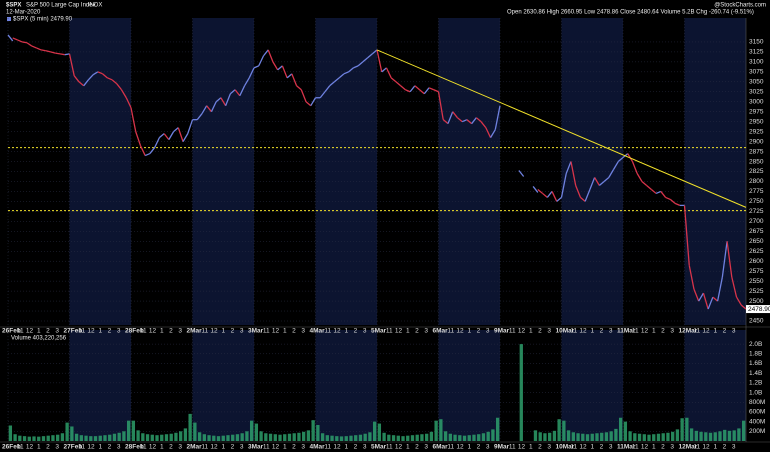 The height and width of the screenshot is (452, 770). Describe the element at coordinates (756, 111) in the screenshot. I see `y-tick-label: 2975` at that location.